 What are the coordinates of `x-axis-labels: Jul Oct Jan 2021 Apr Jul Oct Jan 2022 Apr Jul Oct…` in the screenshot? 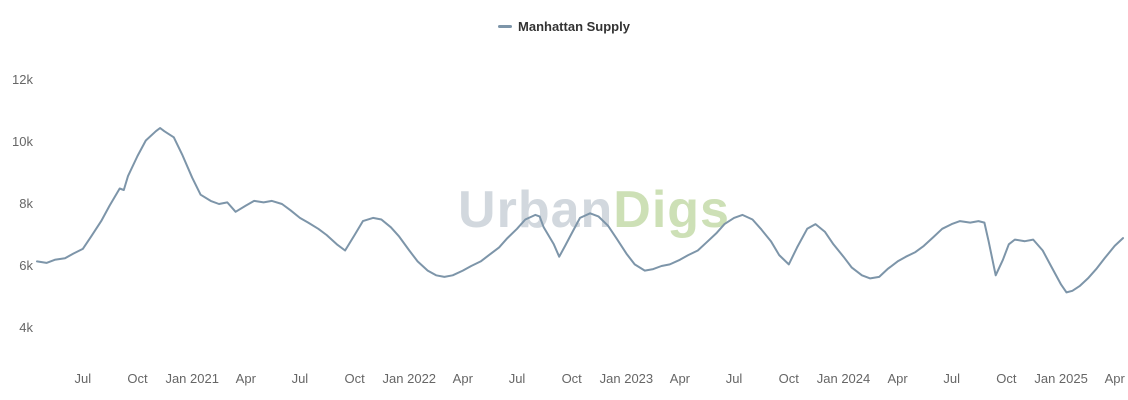 It's located at (564, 381).